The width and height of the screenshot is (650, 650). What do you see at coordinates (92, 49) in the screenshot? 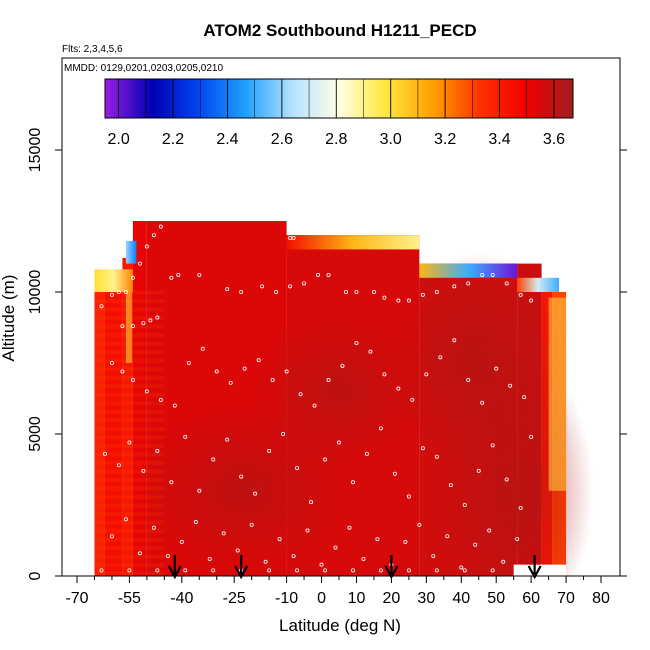
I see `flights-note: Flts: 2,3,4,5,6` at bounding box center [92, 49].